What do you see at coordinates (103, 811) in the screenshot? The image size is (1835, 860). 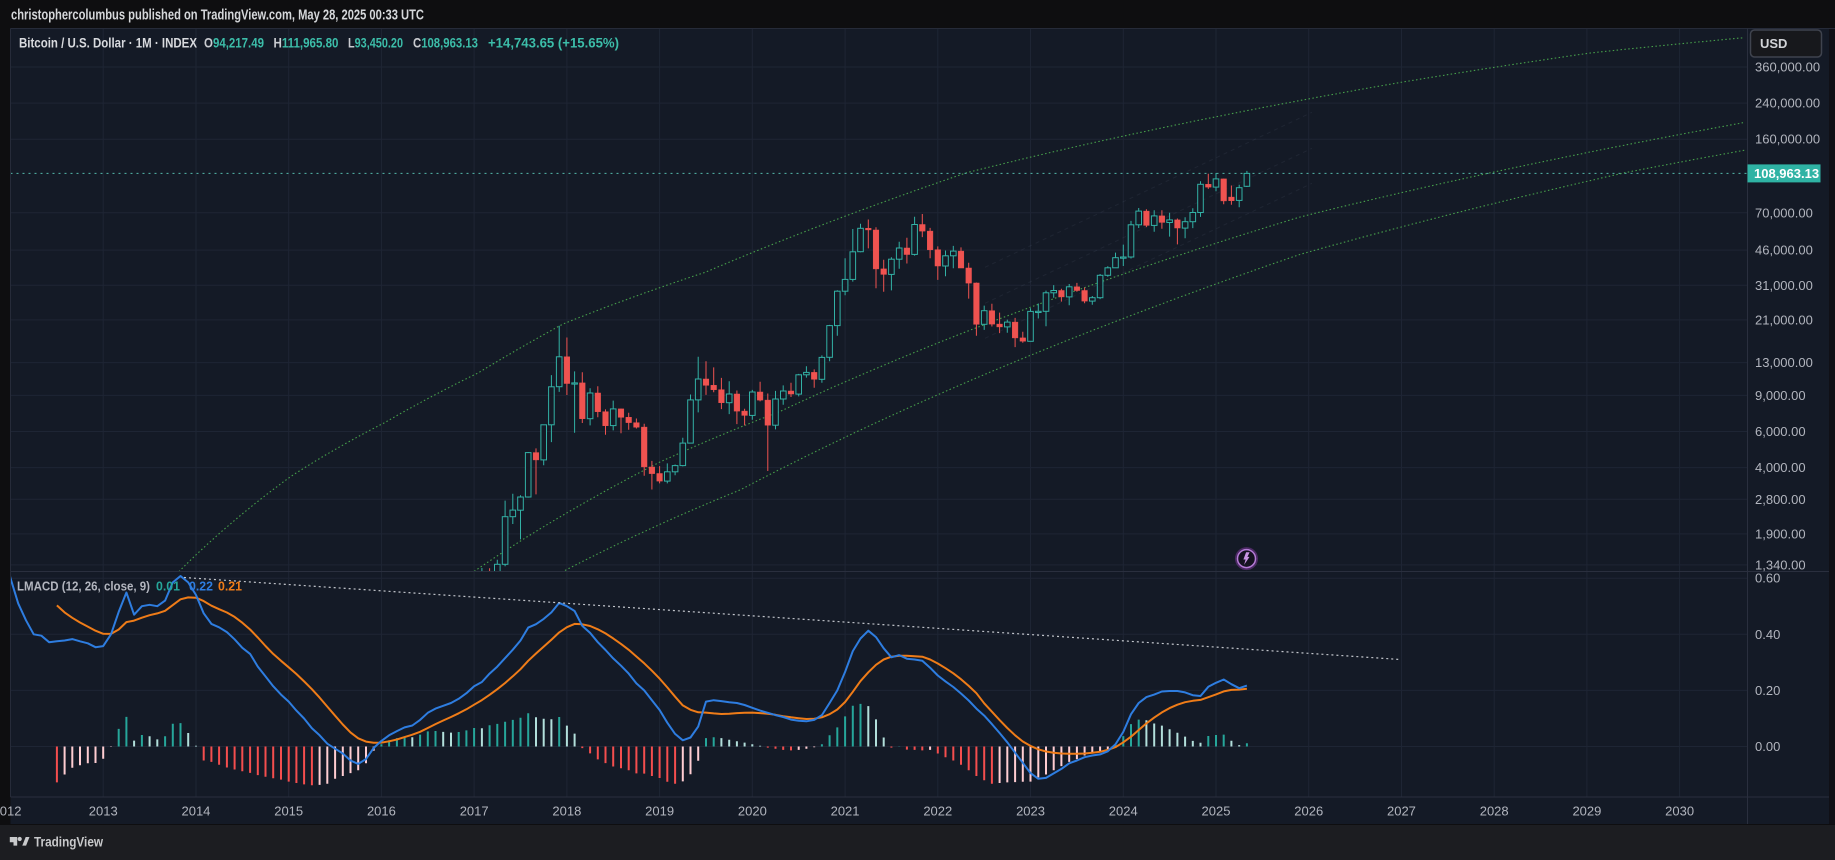 I see `svg-text: 2013` at bounding box center [103, 811].